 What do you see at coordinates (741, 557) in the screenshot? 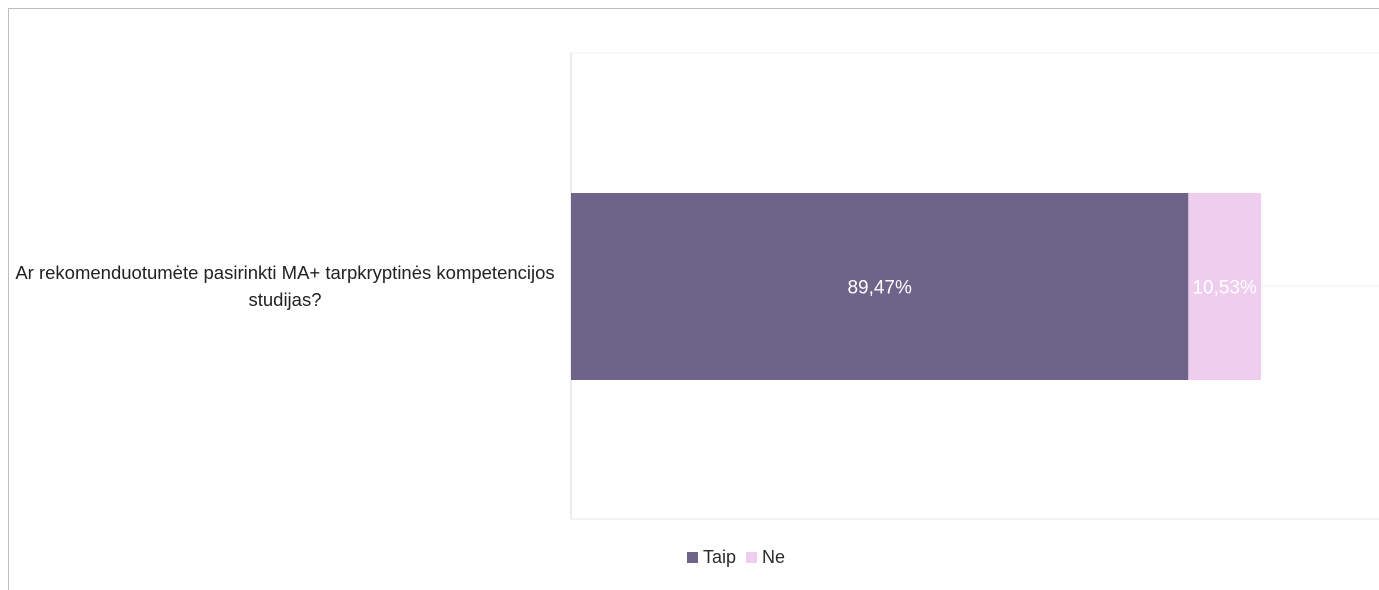
I see `legend: Taip Ne` at bounding box center [741, 557].